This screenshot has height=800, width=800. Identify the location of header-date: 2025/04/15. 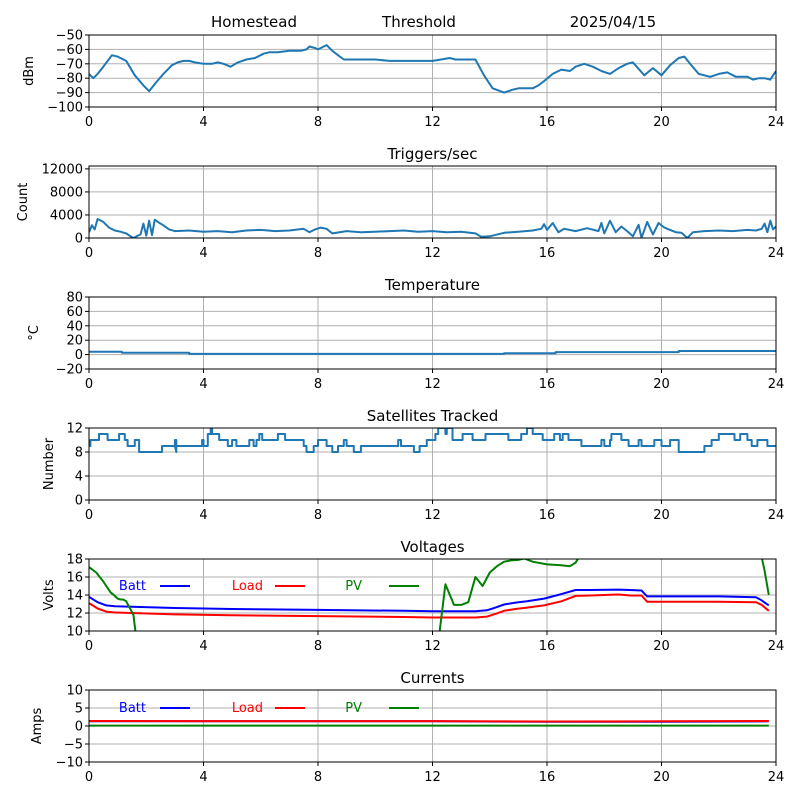
(613, 22).